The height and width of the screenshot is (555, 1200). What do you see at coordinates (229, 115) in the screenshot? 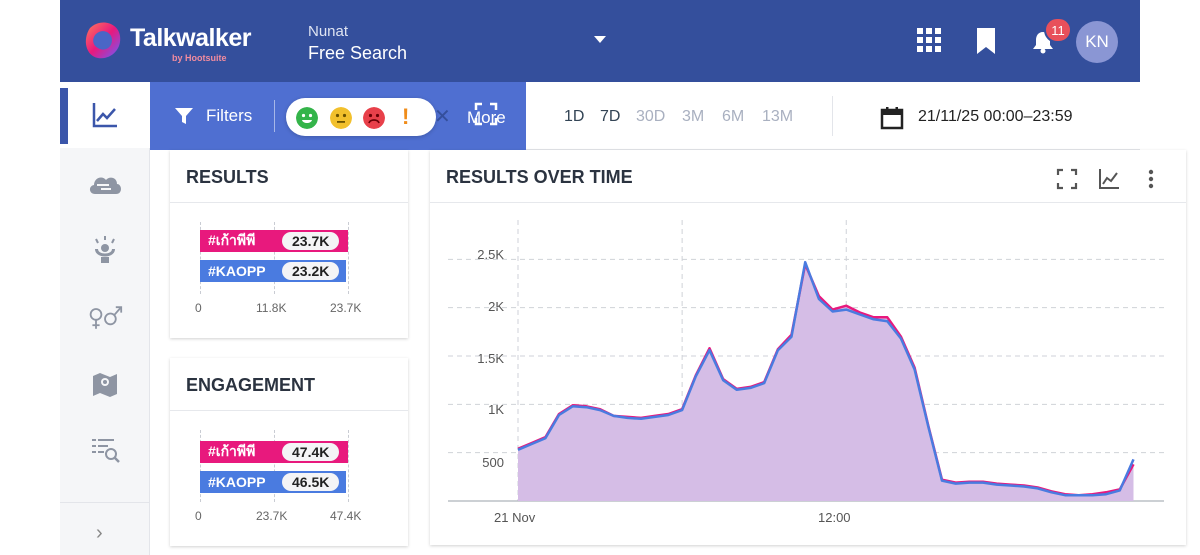
I see `filters-label: Filters` at bounding box center [229, 115].